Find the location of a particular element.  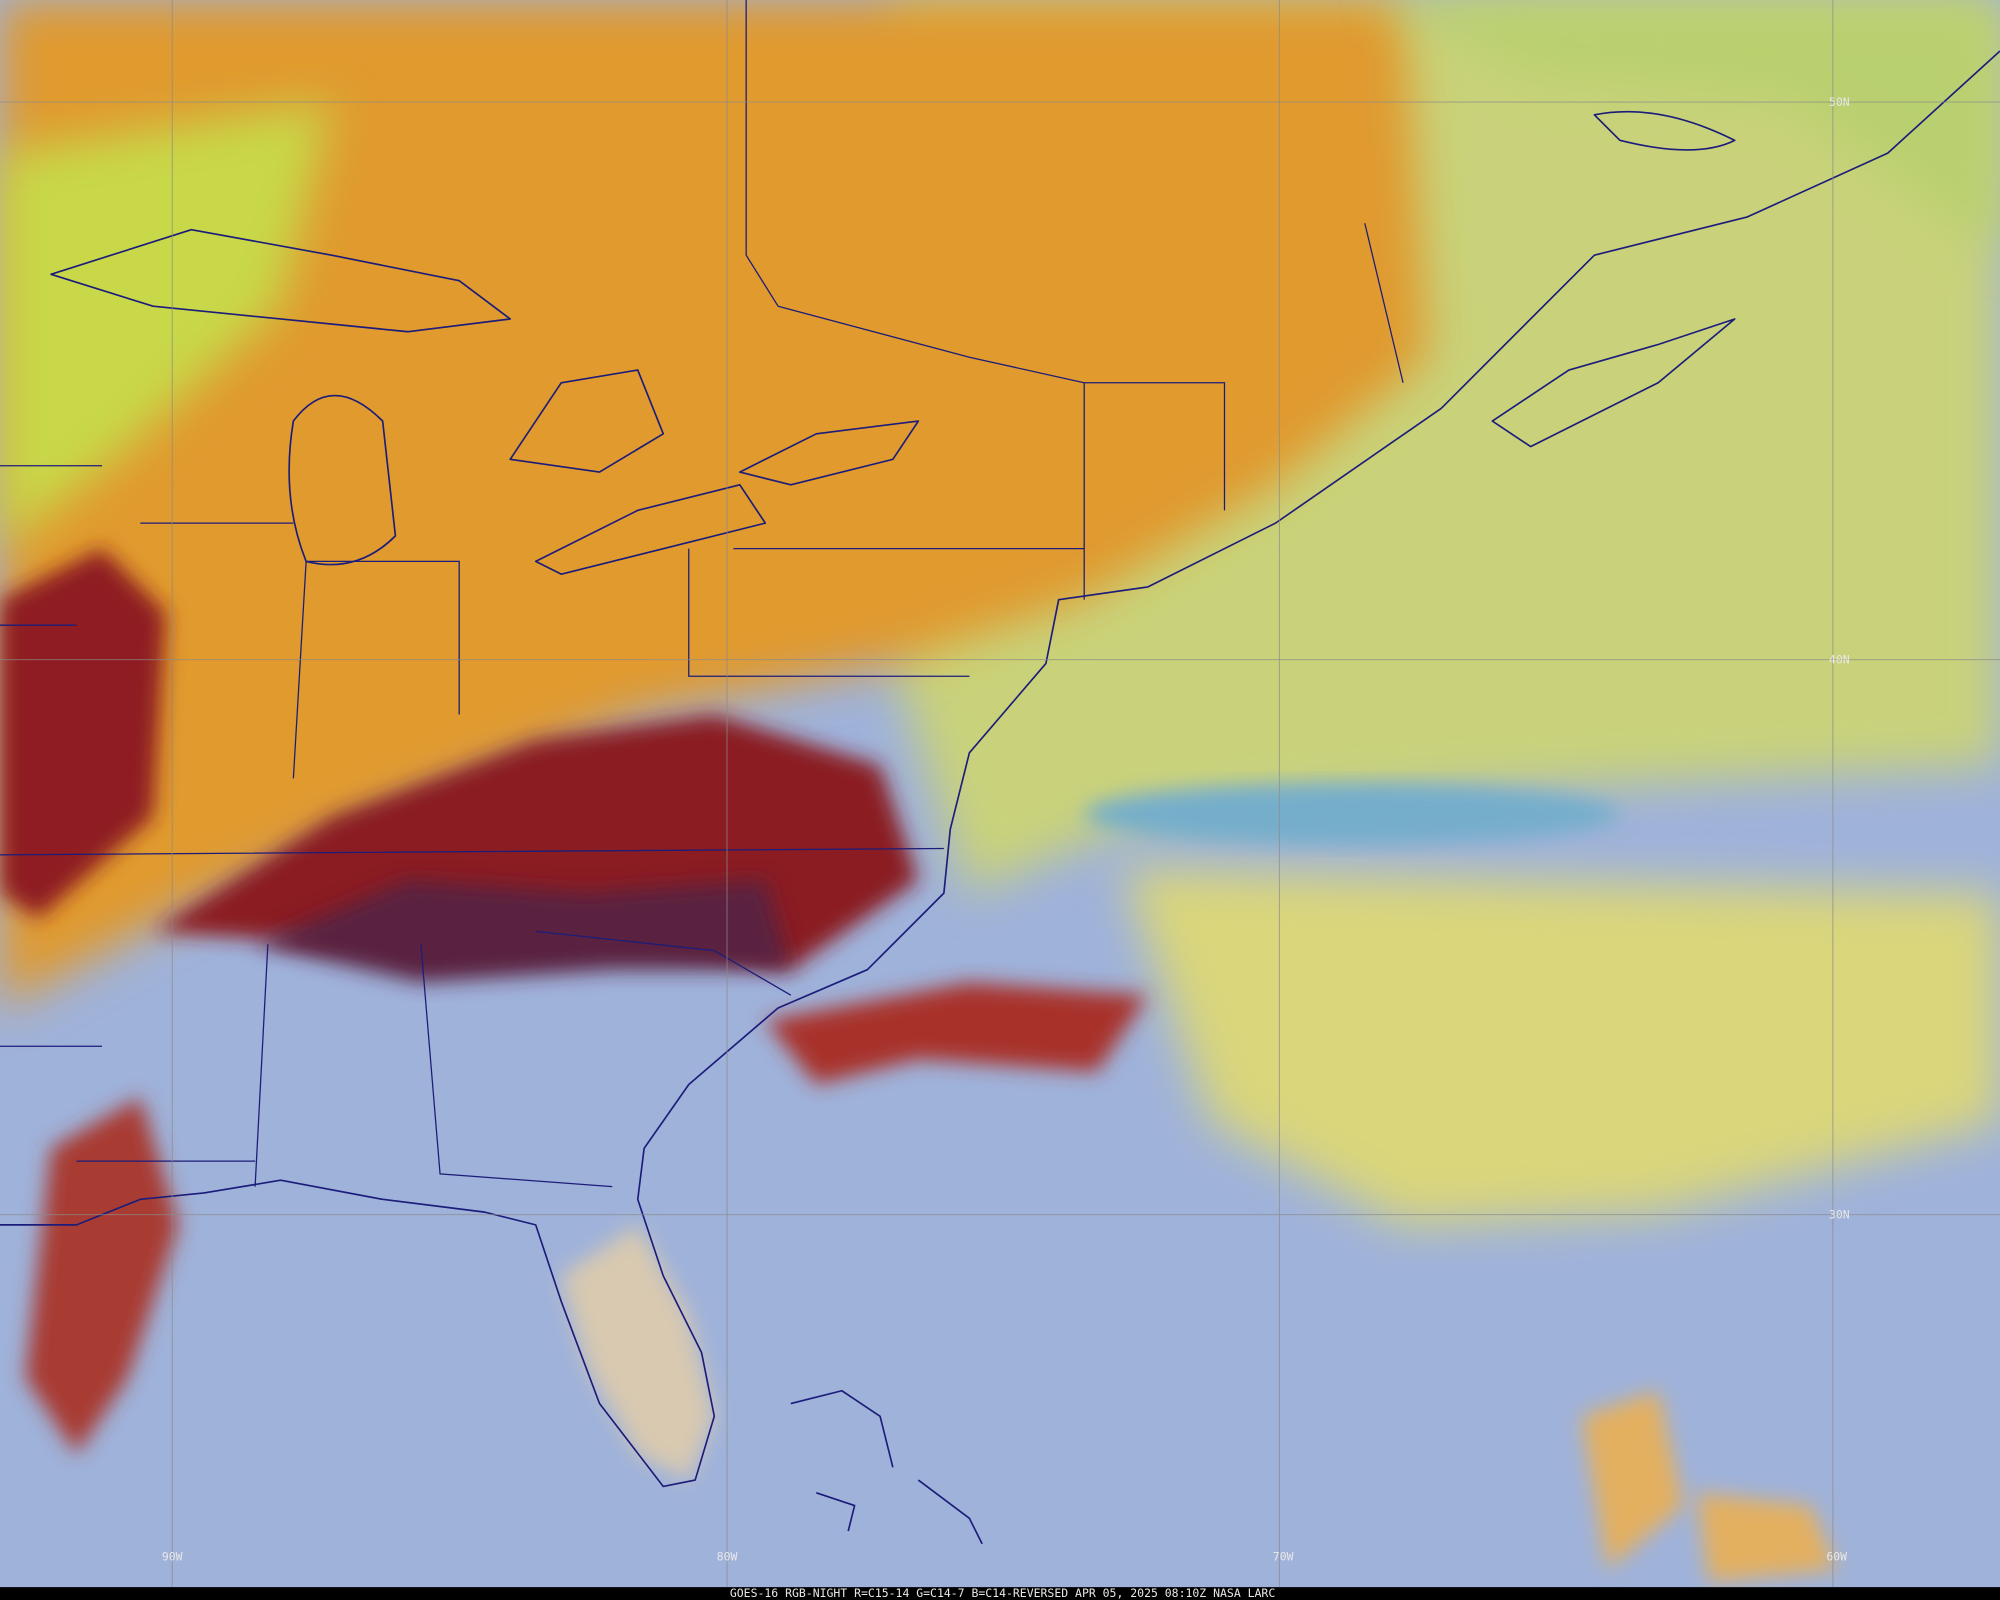

lat-label: 40N is located at coordinates (1839, 659).